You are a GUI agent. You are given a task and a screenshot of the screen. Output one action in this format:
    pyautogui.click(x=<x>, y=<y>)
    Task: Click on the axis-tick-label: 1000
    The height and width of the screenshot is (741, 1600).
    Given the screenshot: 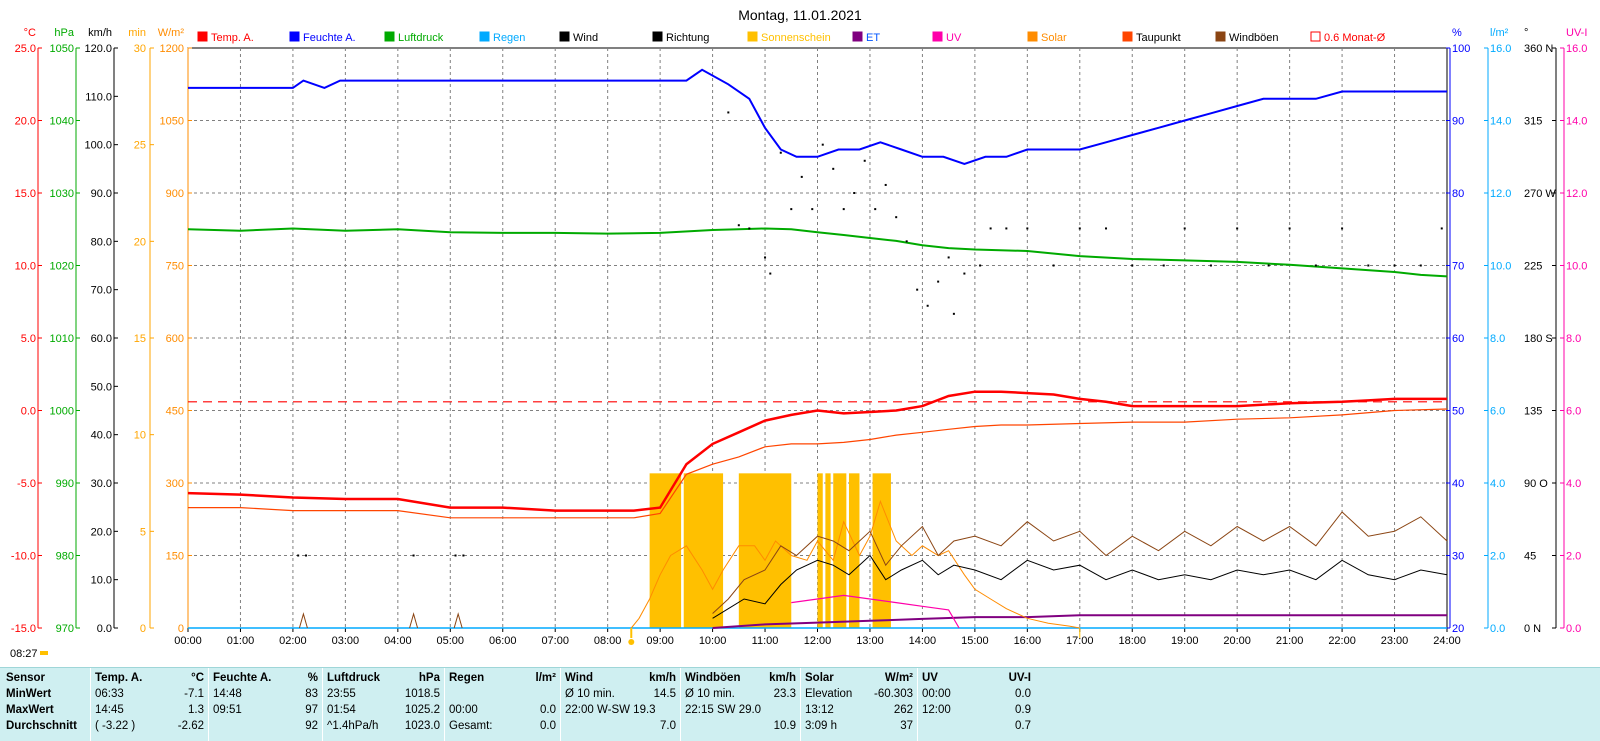 What is the action you would take?
    pyautogui.click(x=62, y=412)
    